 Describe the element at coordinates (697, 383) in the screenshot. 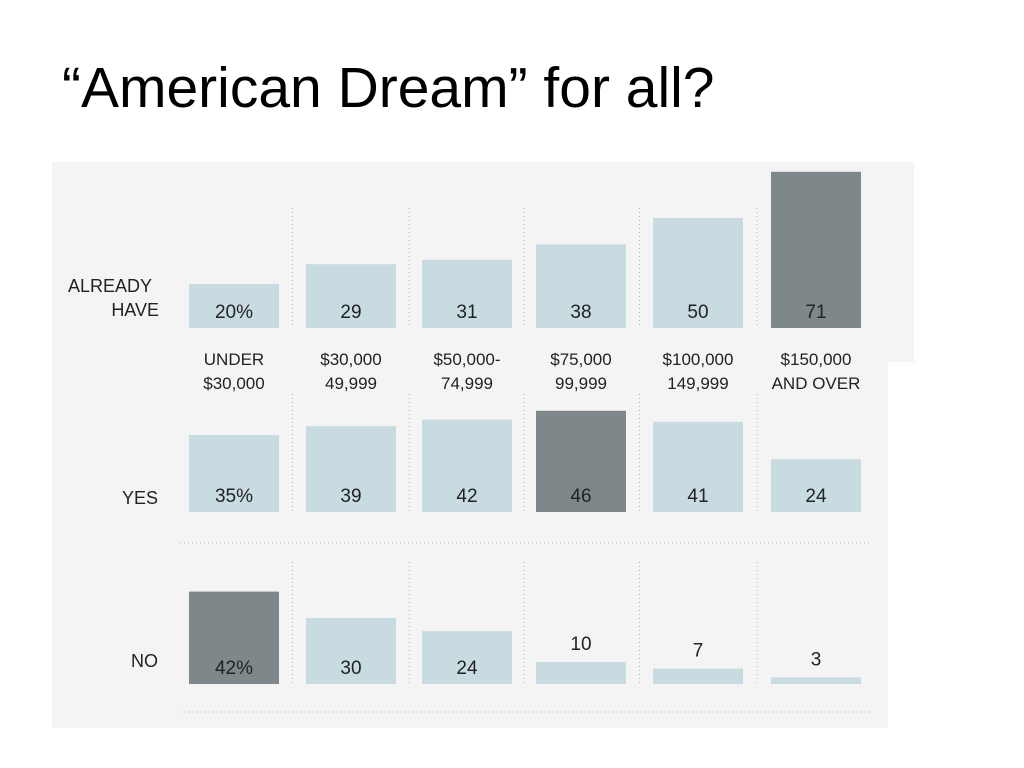

I see `category-label: 149,999` at that location.